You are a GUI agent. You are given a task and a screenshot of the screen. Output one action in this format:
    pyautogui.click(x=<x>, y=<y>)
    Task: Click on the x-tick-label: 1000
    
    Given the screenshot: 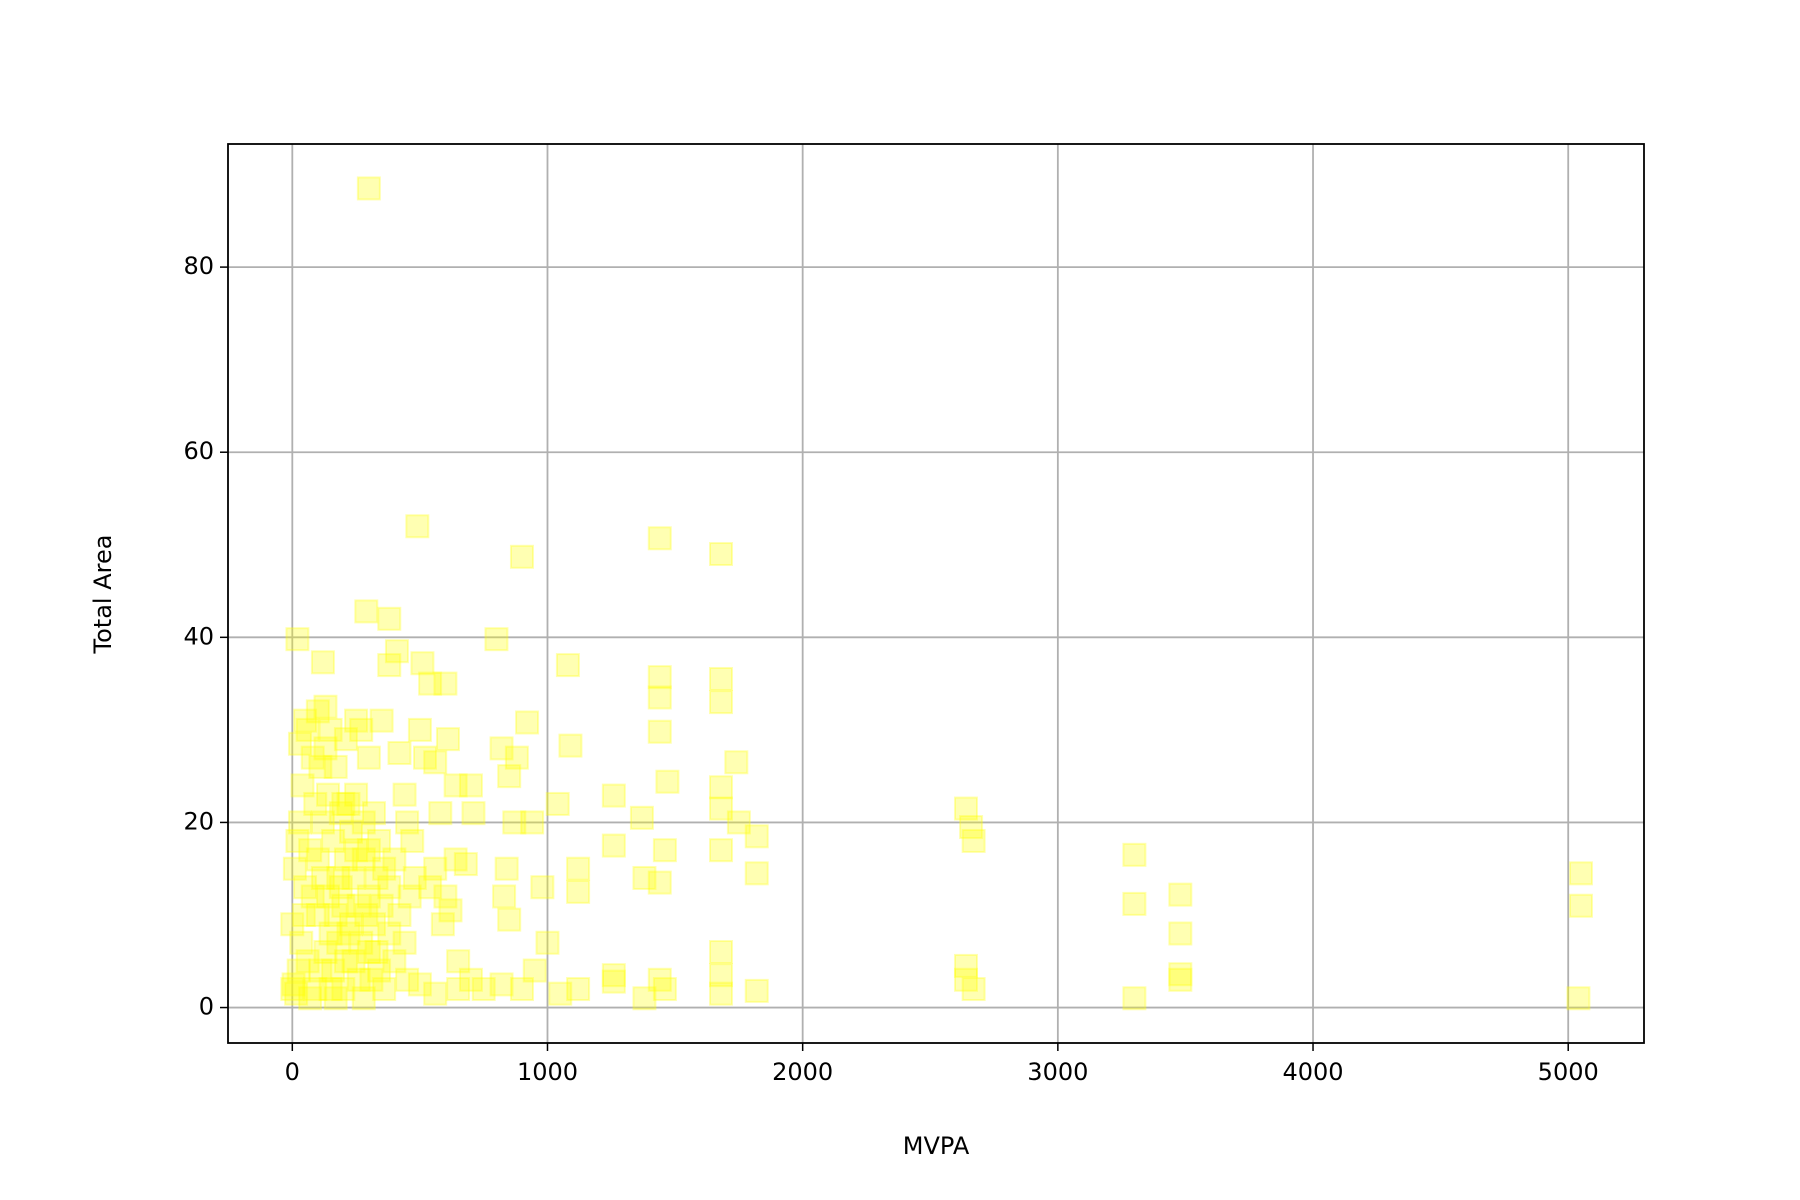 What is the action you would take?
    pyautogui.click(x=547, y=1072)
    